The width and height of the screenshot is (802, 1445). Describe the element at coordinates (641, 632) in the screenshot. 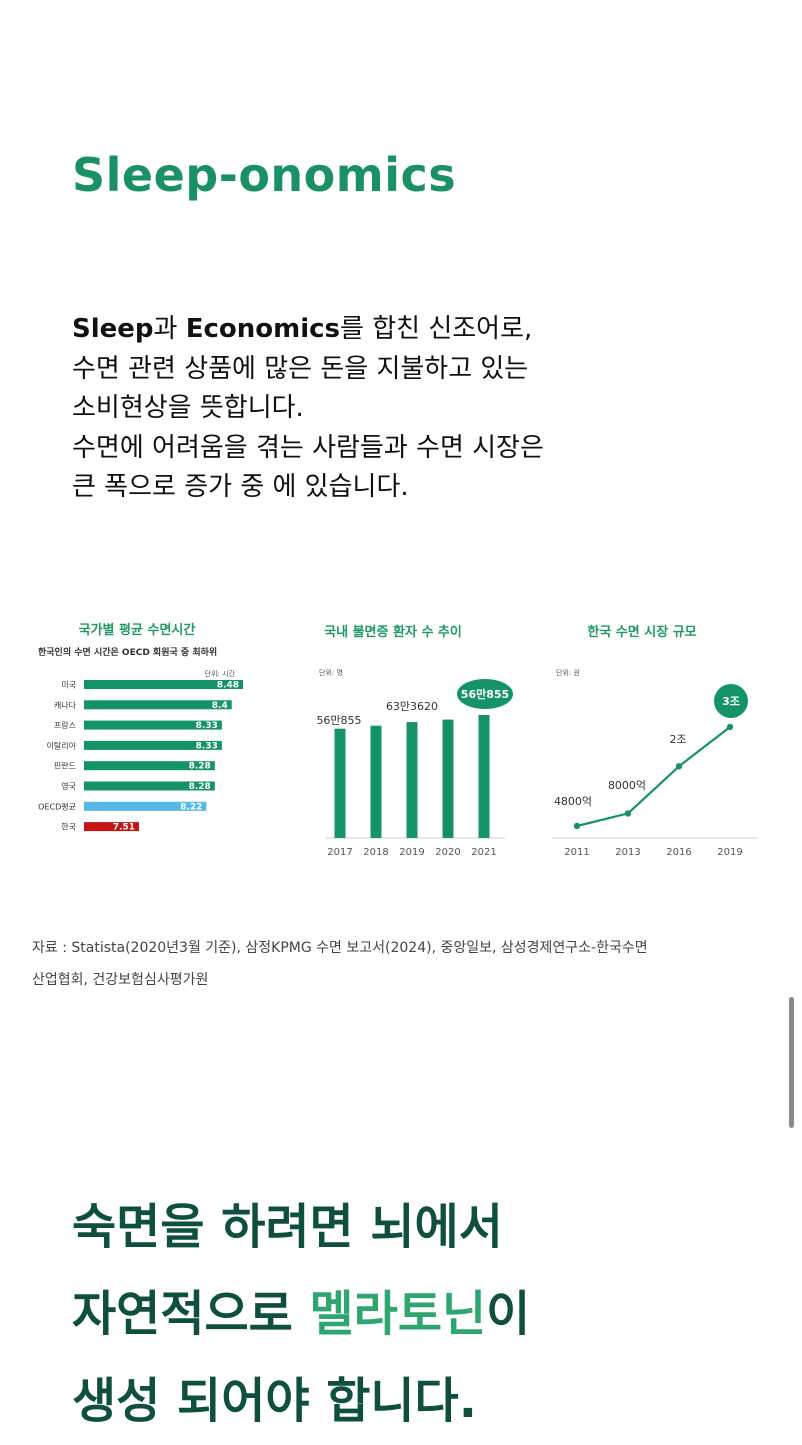

I see `chart-title: 한국 수면 시장 규모` at that location.